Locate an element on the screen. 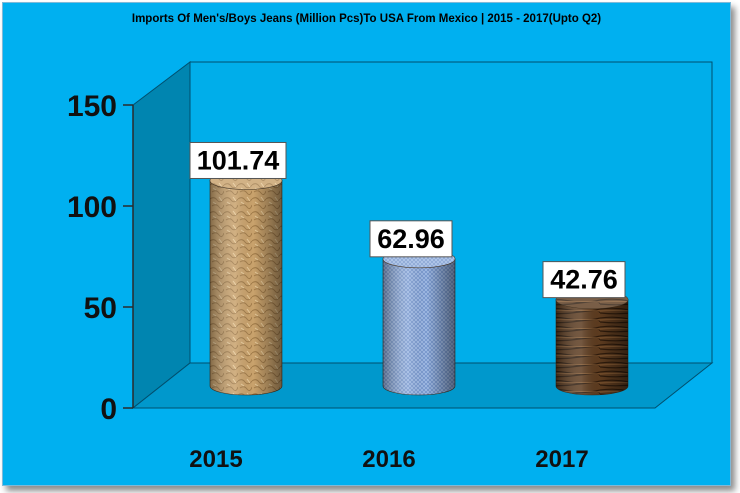 The height and width of the screenshot is (493, 740). data-label-2015: 101.74 is located at coordinates (238, 160).